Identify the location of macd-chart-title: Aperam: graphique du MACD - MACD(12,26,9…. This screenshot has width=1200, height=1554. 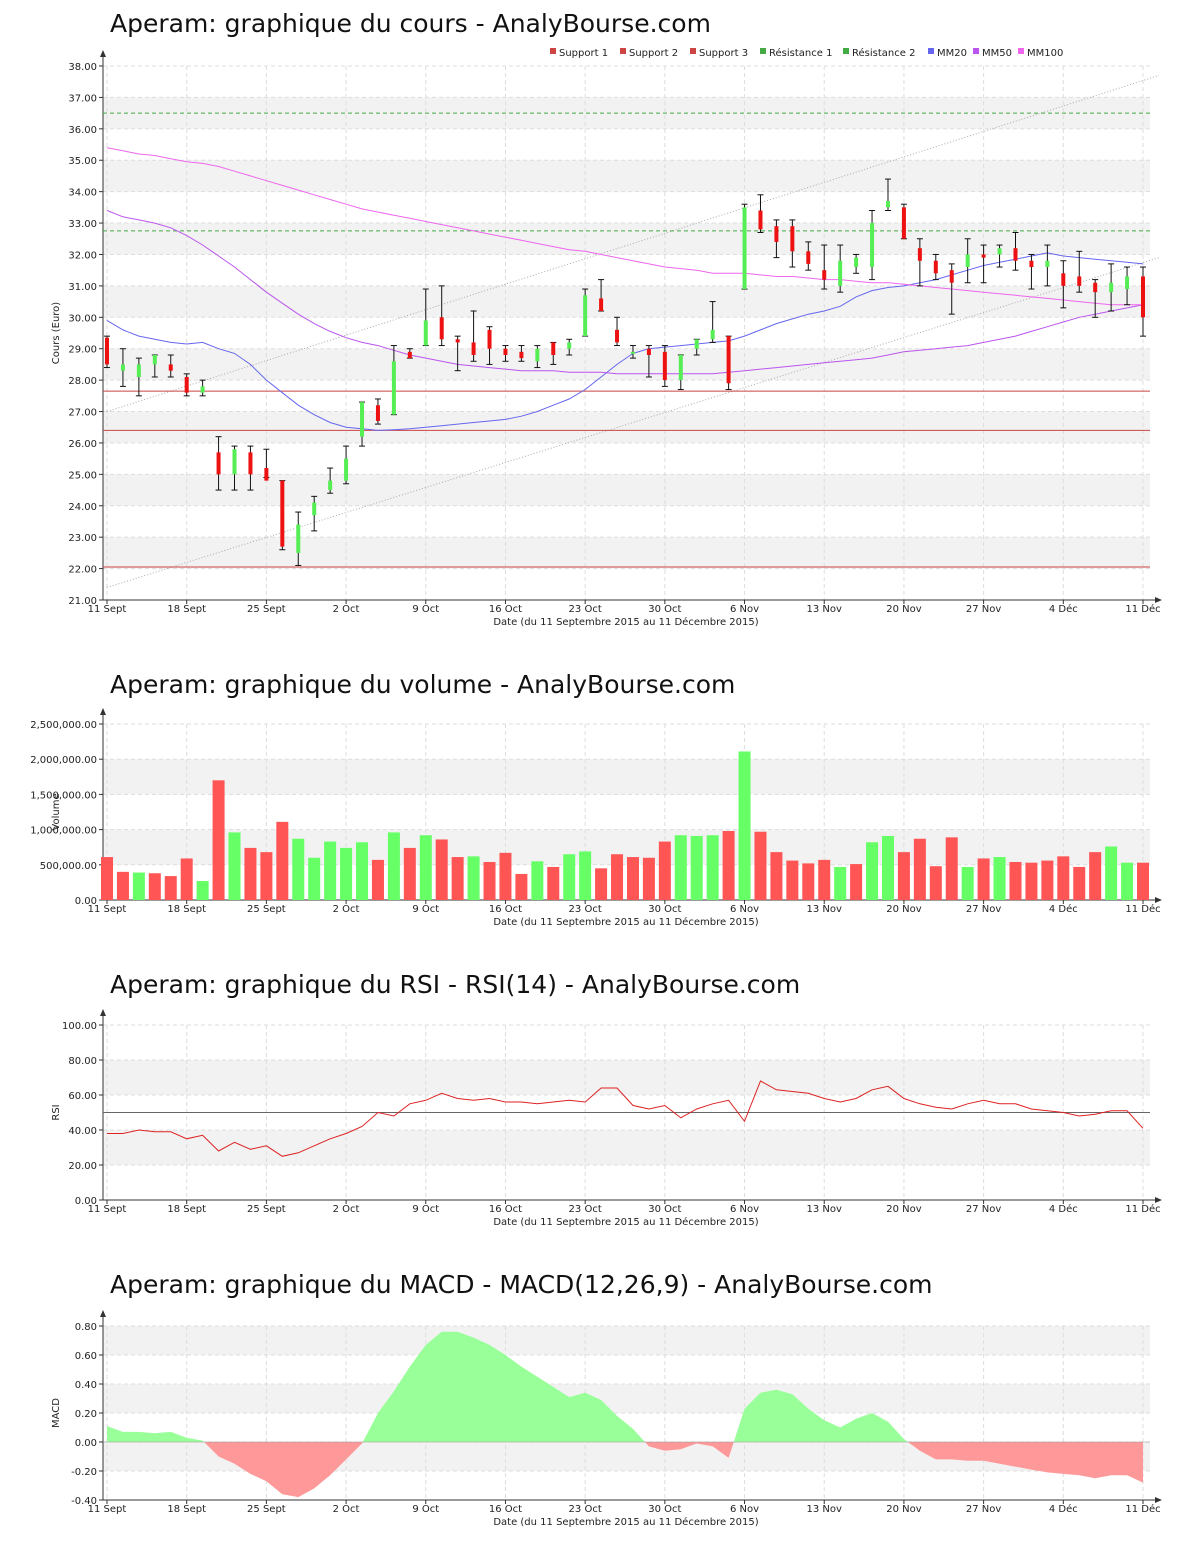
(521, 1284).